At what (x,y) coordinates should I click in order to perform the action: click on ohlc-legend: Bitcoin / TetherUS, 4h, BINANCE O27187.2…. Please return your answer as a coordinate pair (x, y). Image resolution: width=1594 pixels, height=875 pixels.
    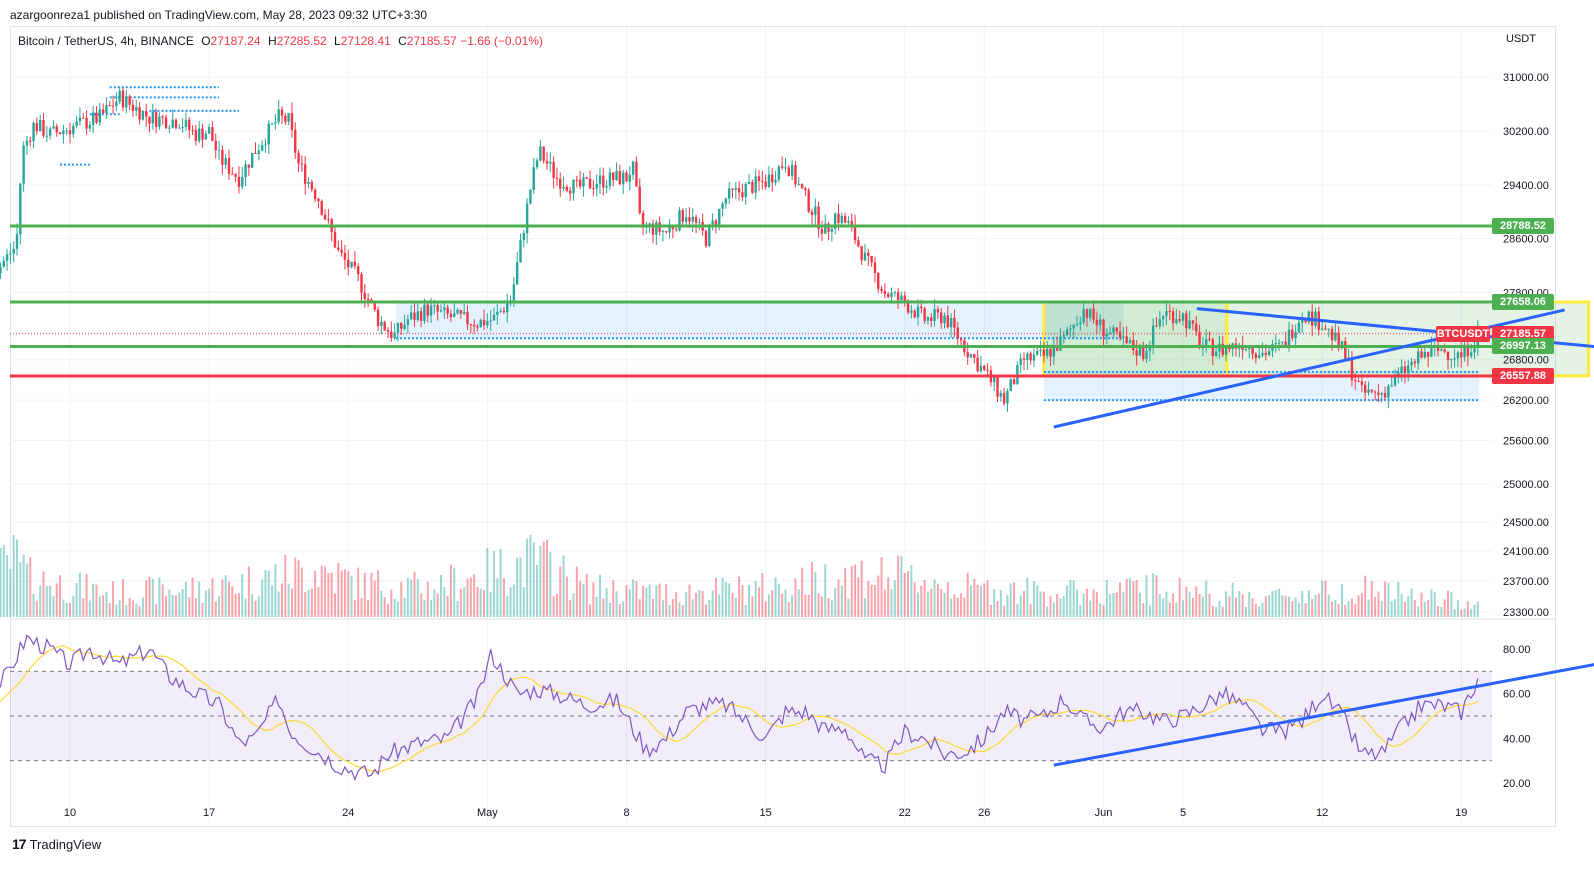
    Looking at the image, I should click on (280, 41).